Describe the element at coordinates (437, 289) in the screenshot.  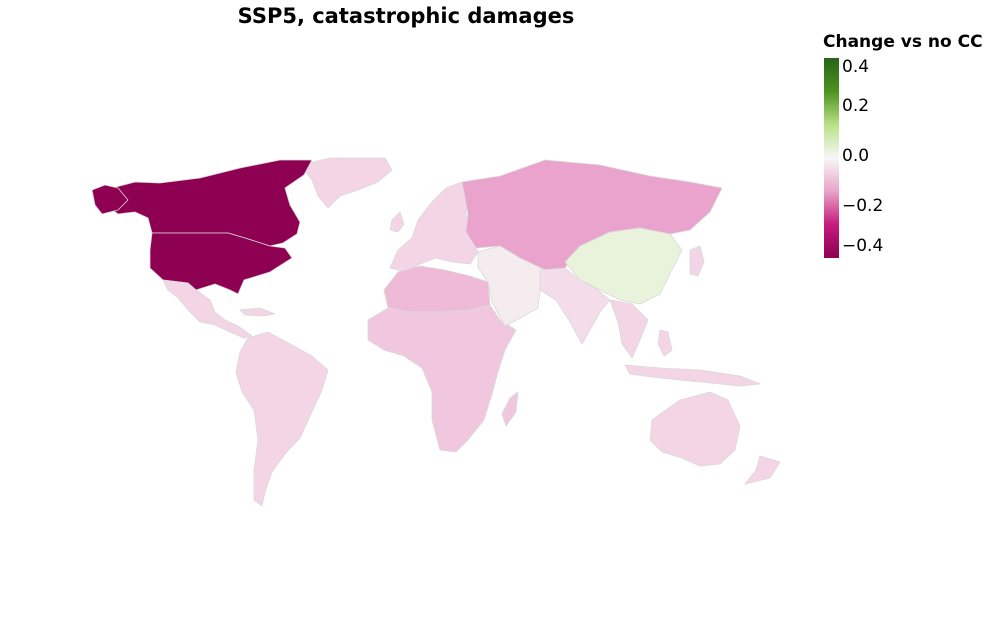
I see `region-north-africa` at that location.